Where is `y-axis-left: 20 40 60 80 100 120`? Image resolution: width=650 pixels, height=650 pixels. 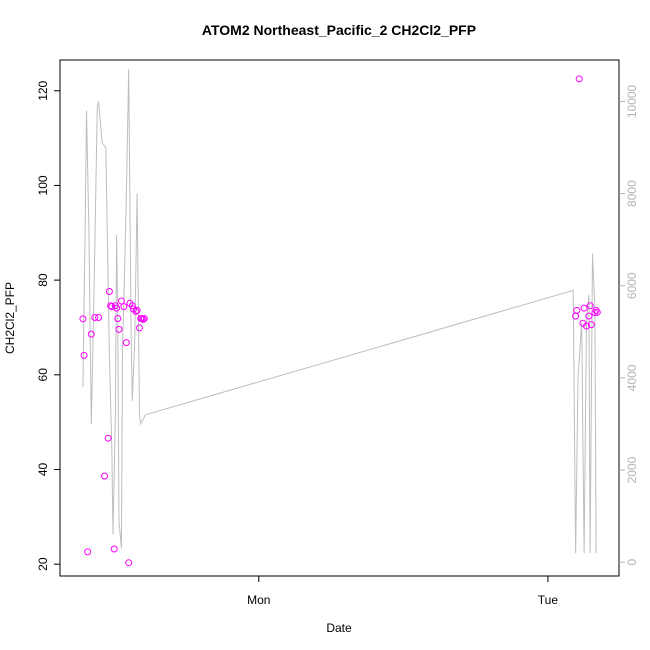 y-axis-left: 20 40 60 80 100 120 is located at coordinates (48, 325).